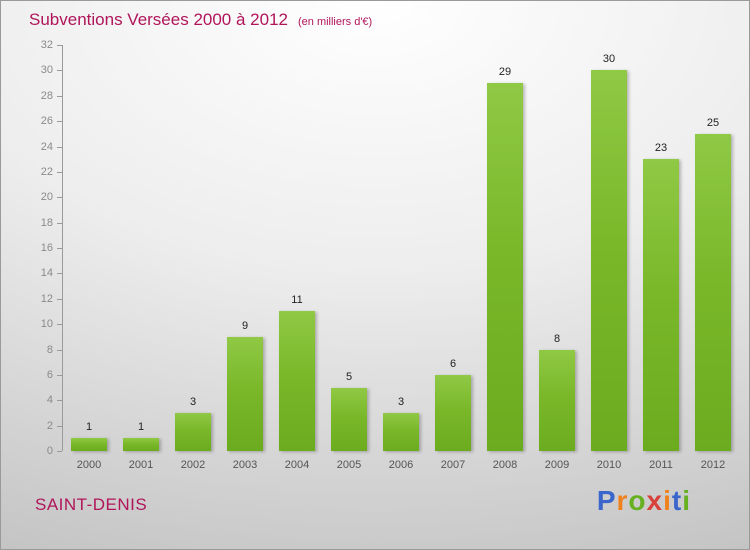 The width and height of the screenshot is (750, 550). What do you see at coordinates (245, 325) in the screenshot?
I see `bar-value-label: 9` at bounding box center [245, 325].